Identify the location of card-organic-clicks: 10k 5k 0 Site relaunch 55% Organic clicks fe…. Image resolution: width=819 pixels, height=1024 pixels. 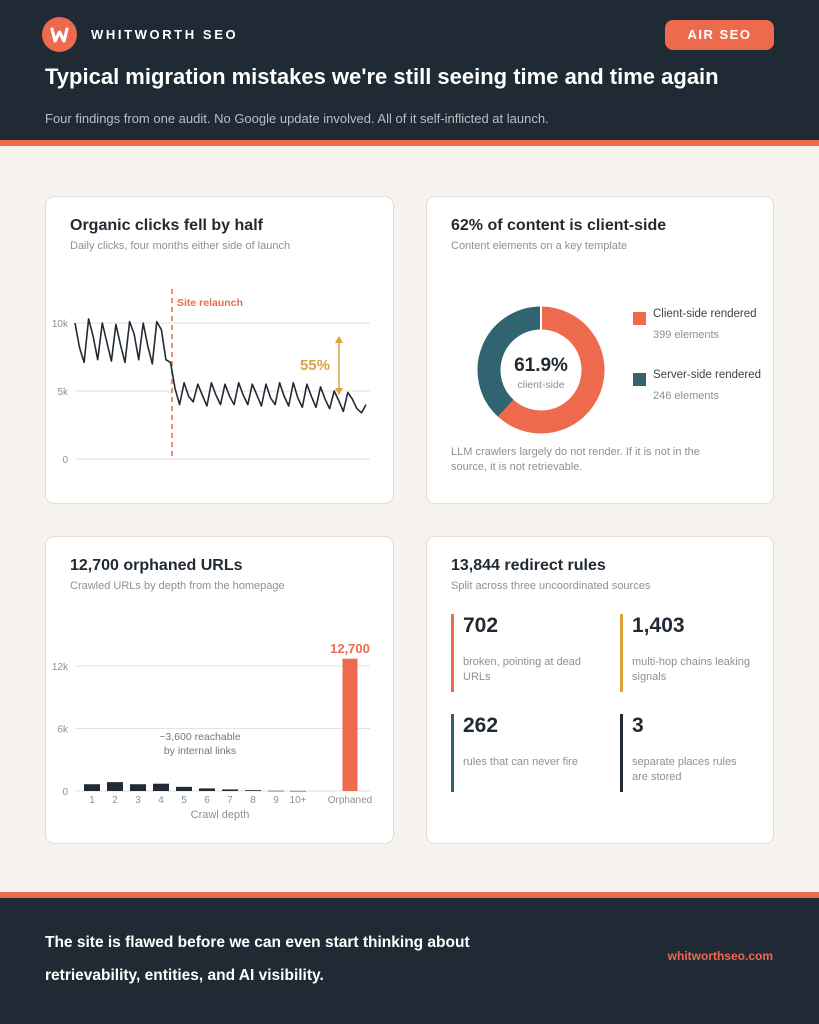
(219, 350).